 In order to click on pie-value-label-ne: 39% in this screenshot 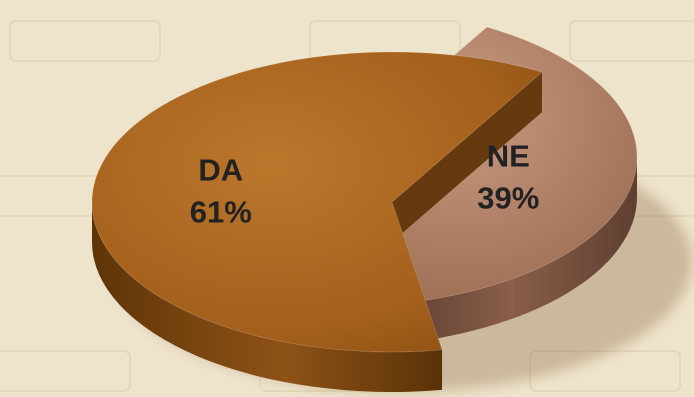, I will do `click(508, 197)`.